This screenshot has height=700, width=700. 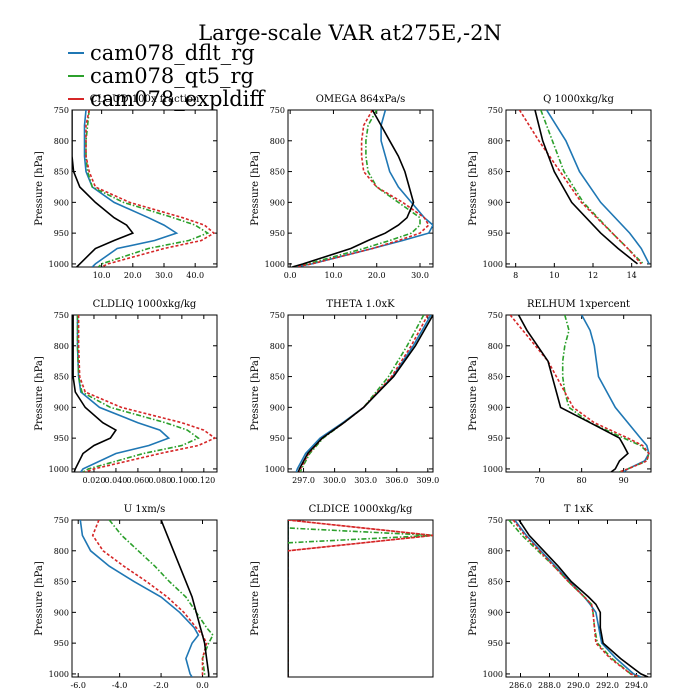 I want to click on x-tick-label: -4.0, so click(x=119, y=685).